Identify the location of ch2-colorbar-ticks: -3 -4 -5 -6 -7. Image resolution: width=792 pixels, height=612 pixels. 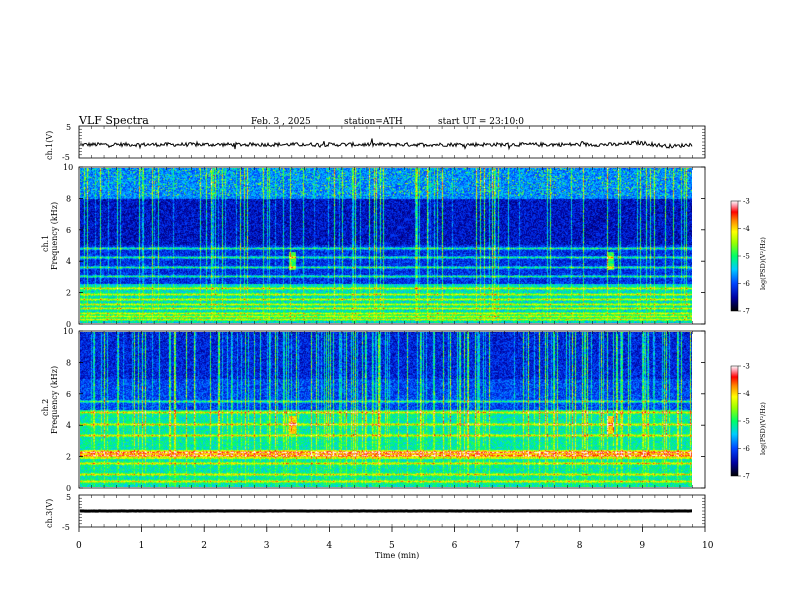
(744, 422).